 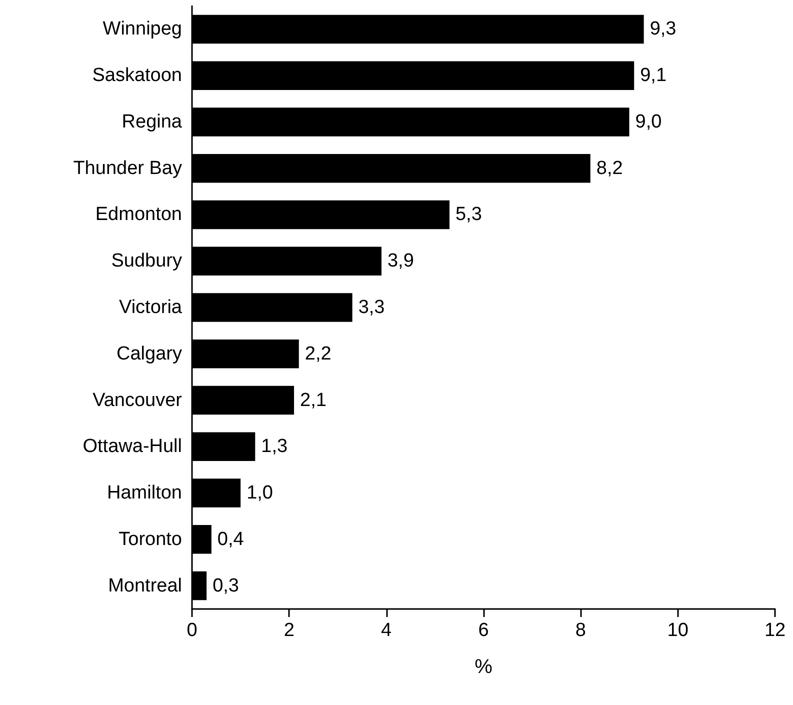 I want to click on data-label: 9,0, so click(x=648, y=121).